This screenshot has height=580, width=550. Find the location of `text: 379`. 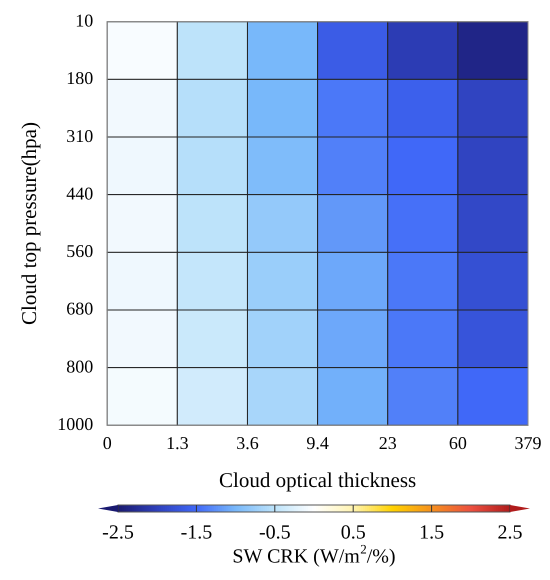

text: 379 is located at coordinates (528, 442).